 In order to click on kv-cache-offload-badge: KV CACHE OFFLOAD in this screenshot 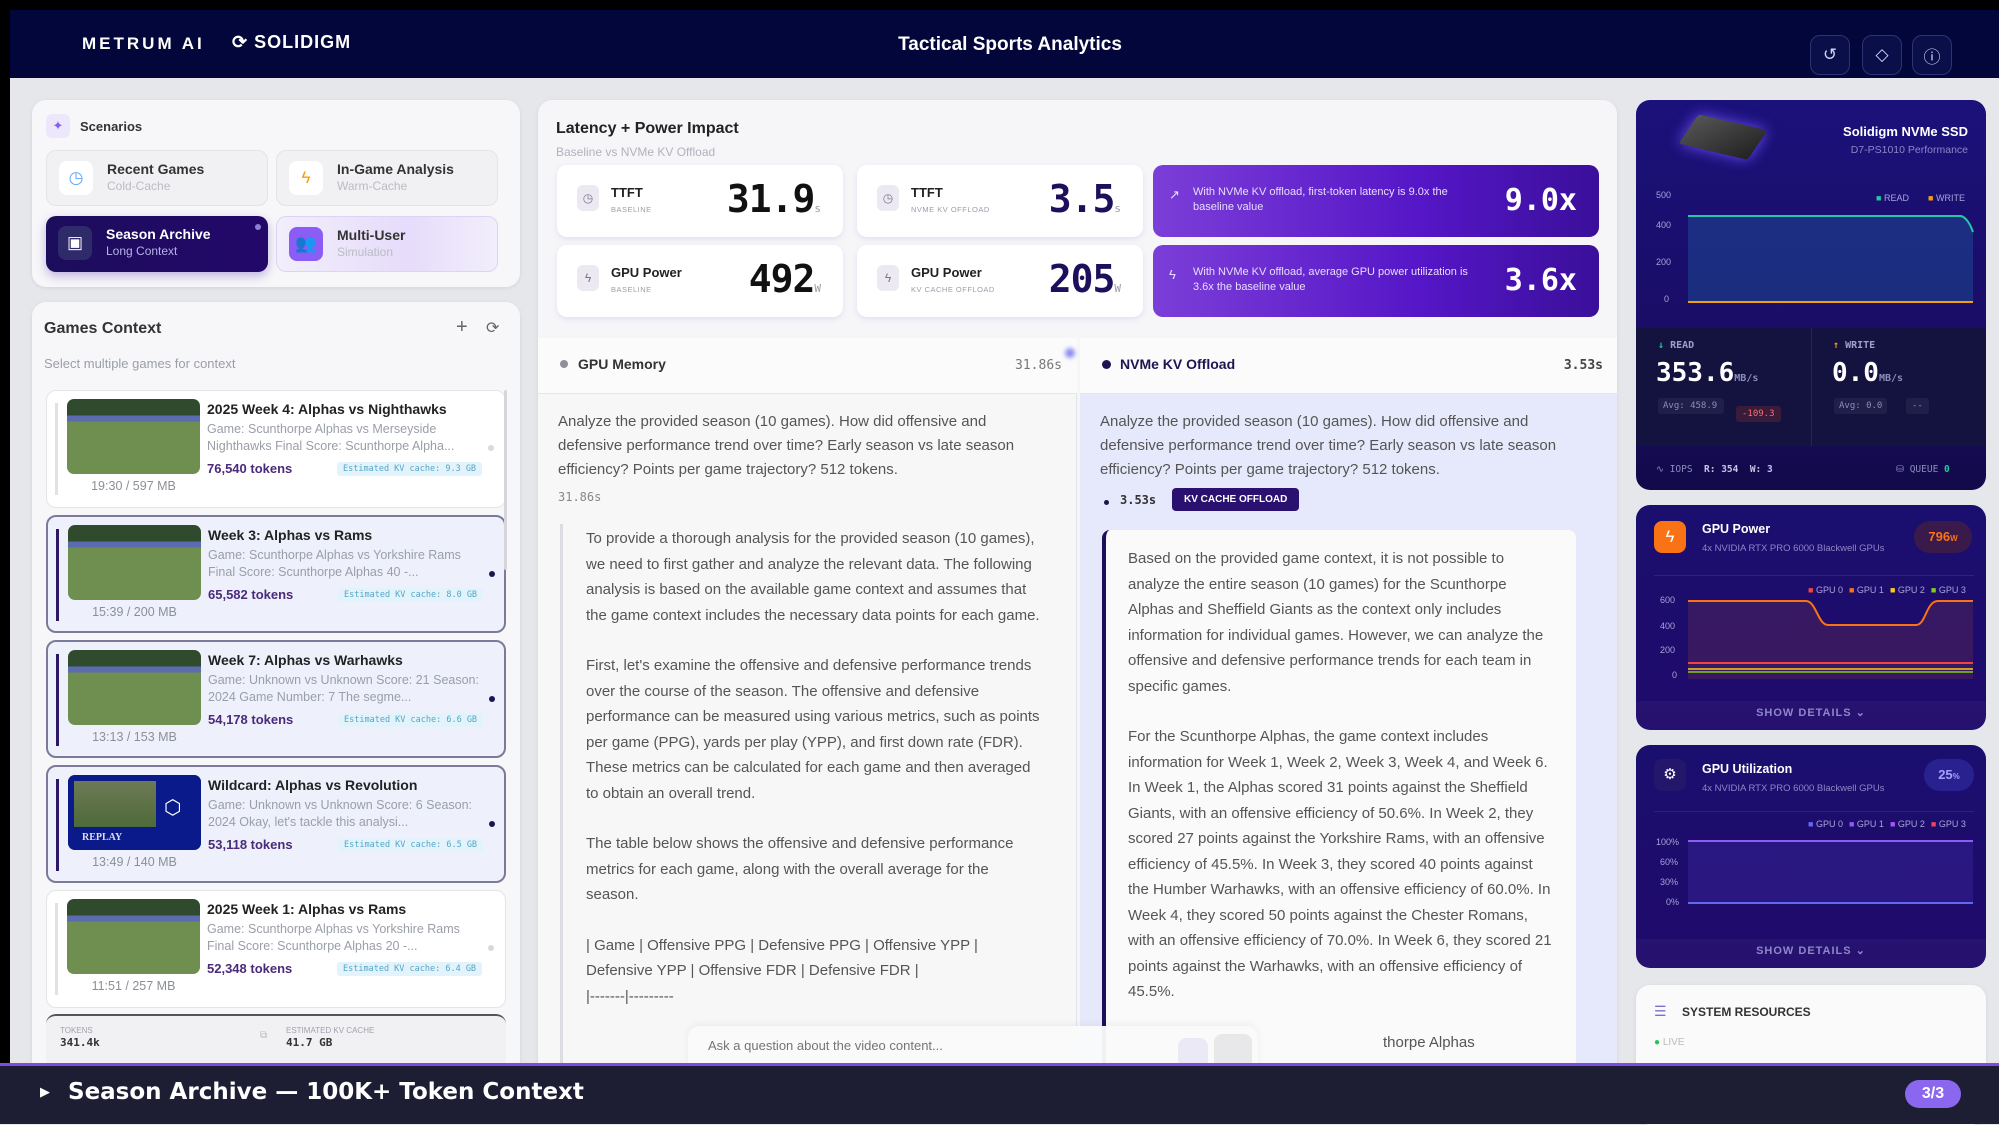, I will do `click(1236, 499)`.